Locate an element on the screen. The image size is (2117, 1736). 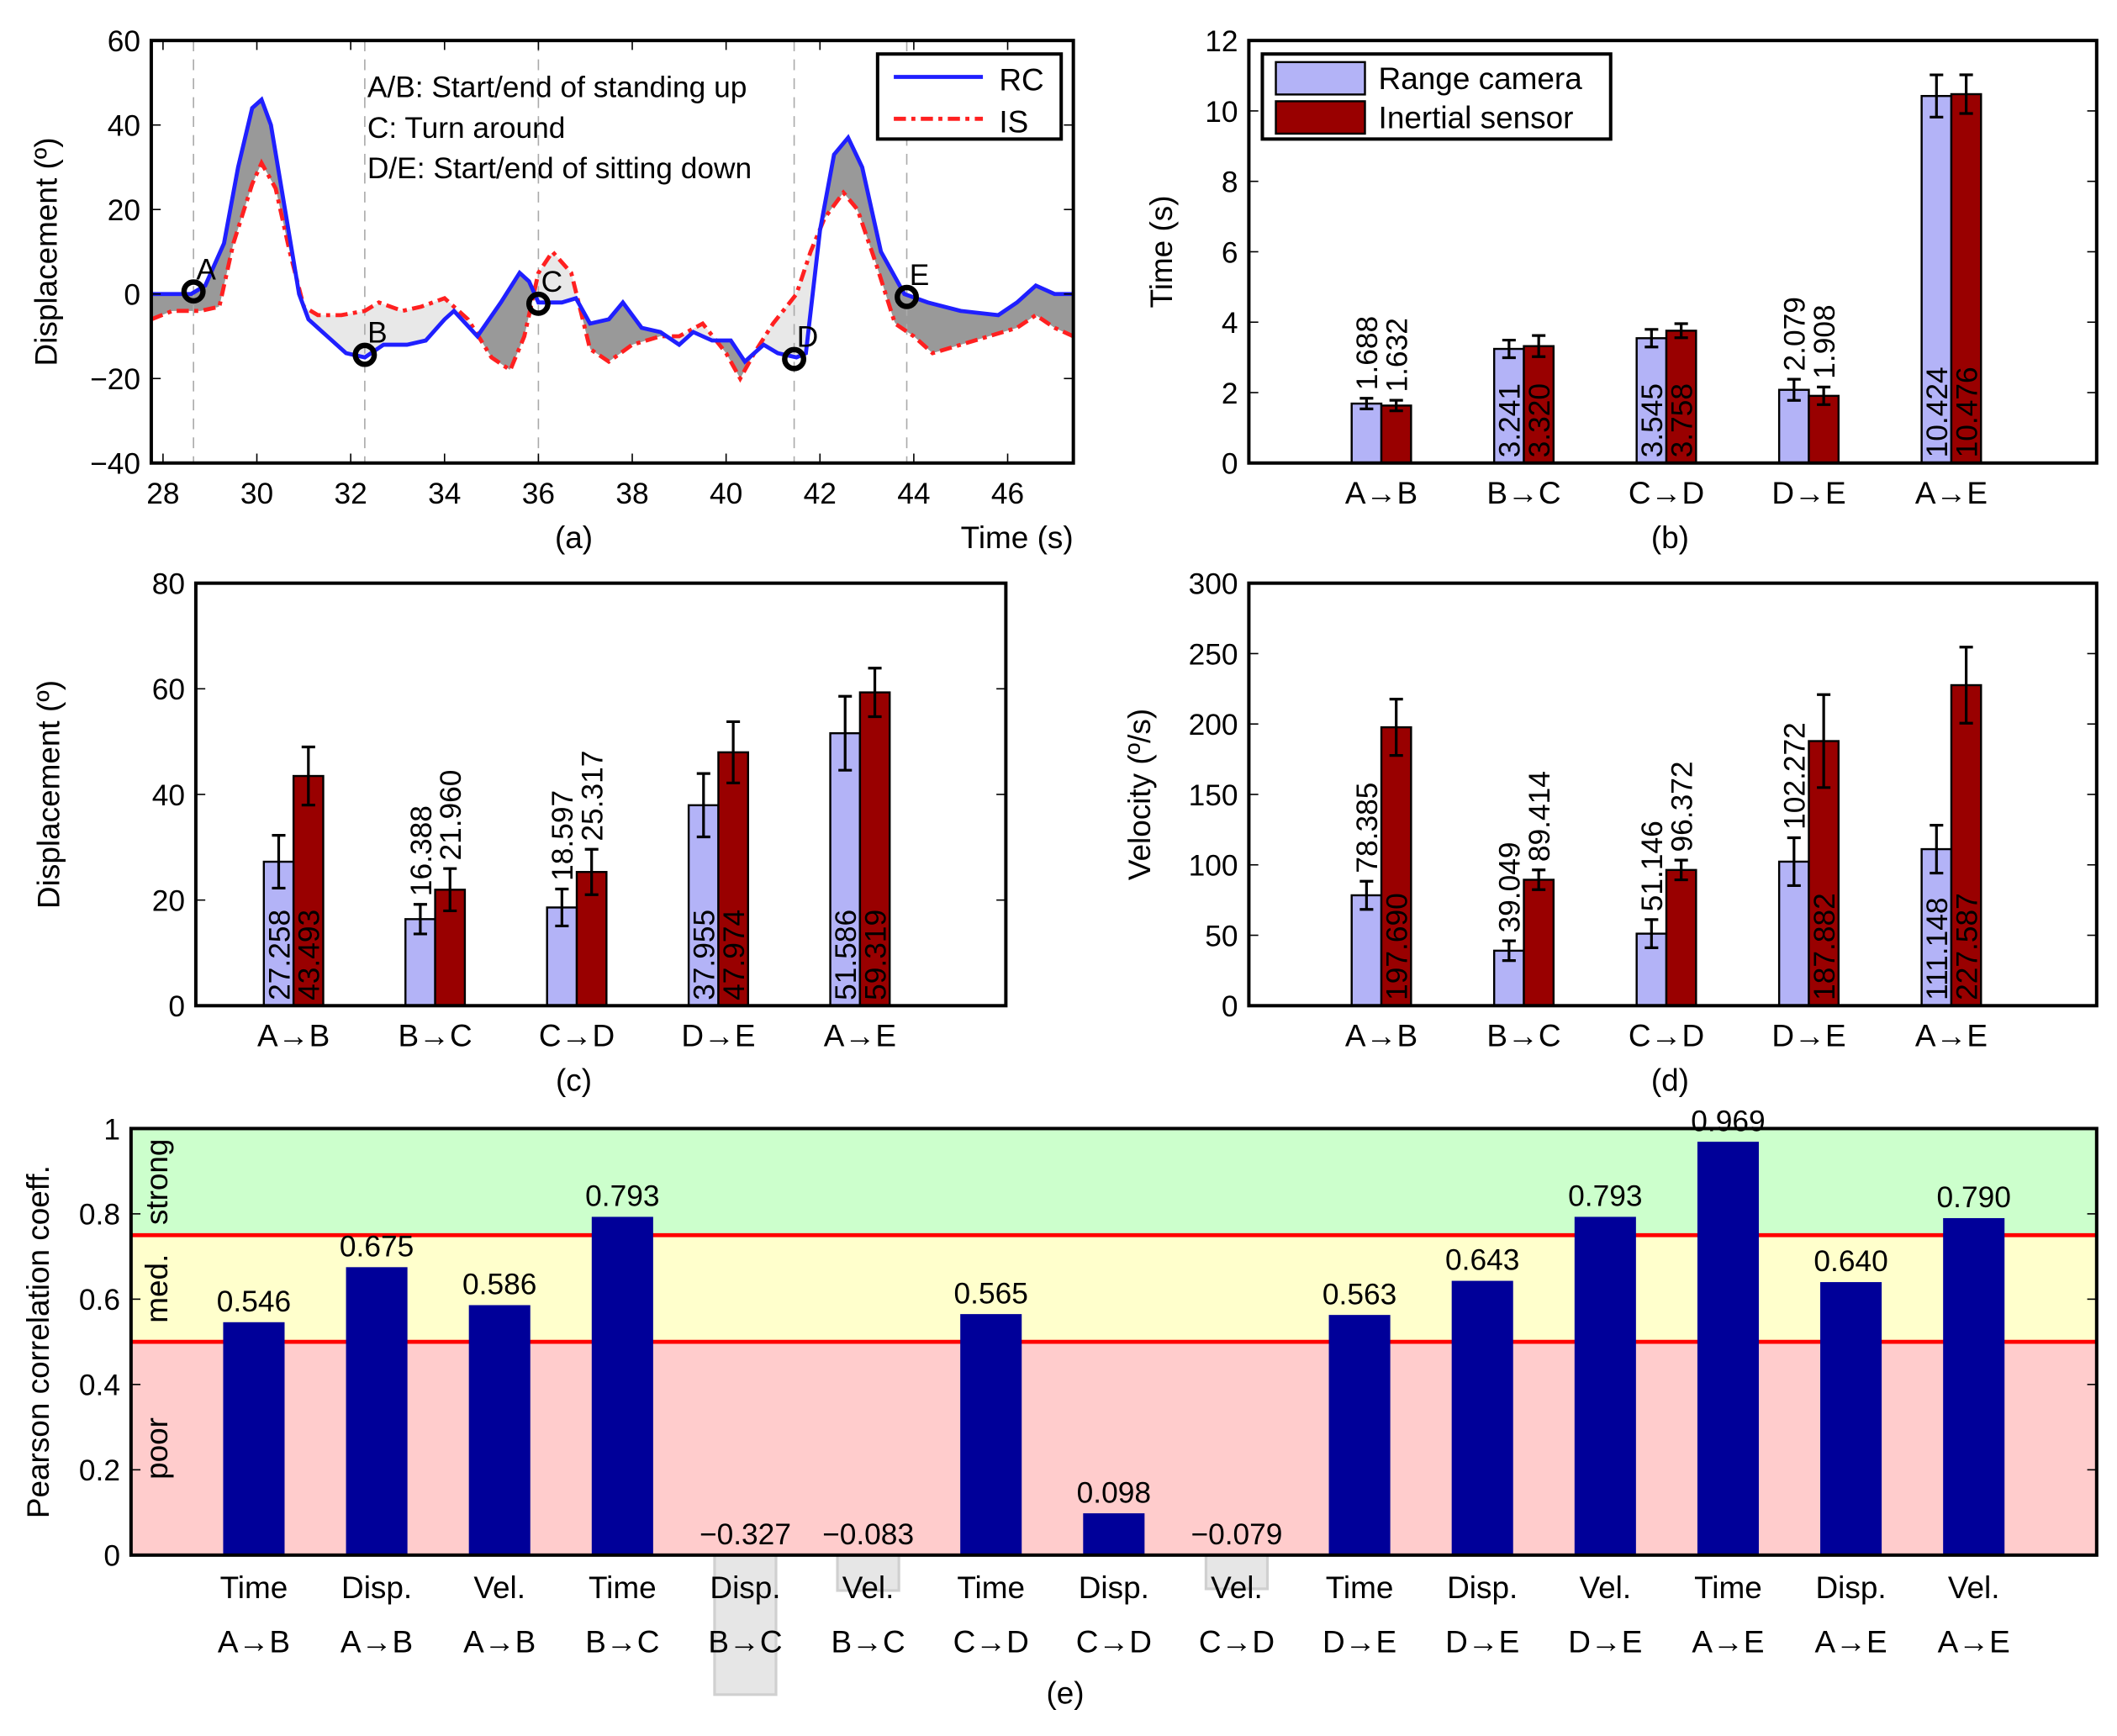
legend-box is located at coordinates (969, 96).